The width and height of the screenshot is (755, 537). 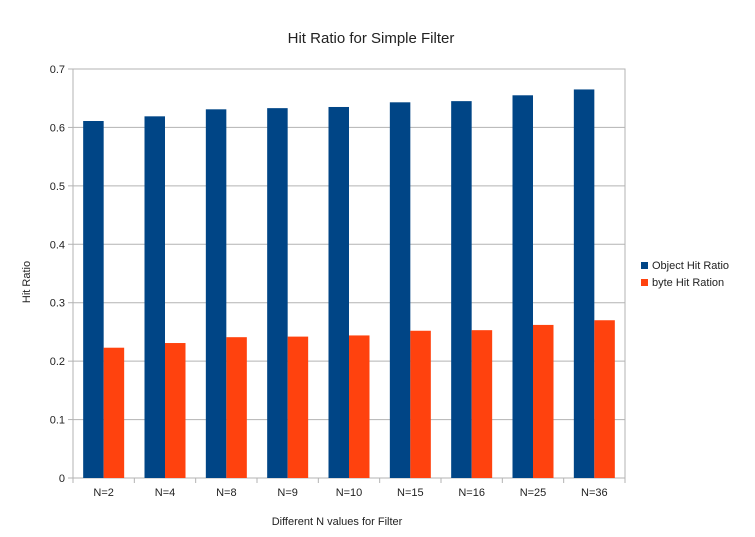 What do you see at coordinates (685, 274) in the screenshot?
I see `legend: Object Hit Ratio byte Hit Ration` at bounding box center [685, 274].